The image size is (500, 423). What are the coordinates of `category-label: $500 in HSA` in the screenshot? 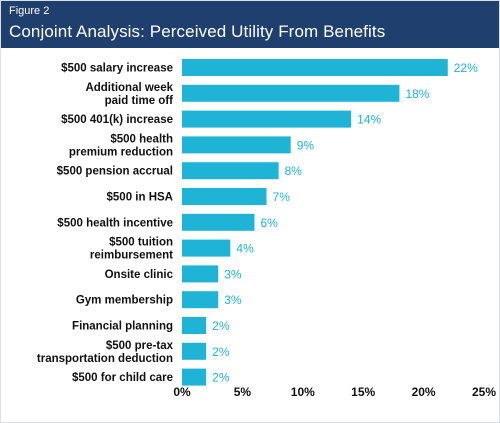 It's located at (140, 198).